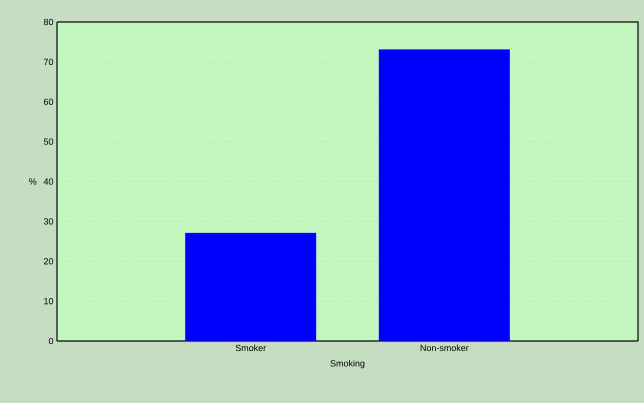  Describe the element at coordinates (49, 22) in the screenshot. I see `y-tick-label: 80` at that location.